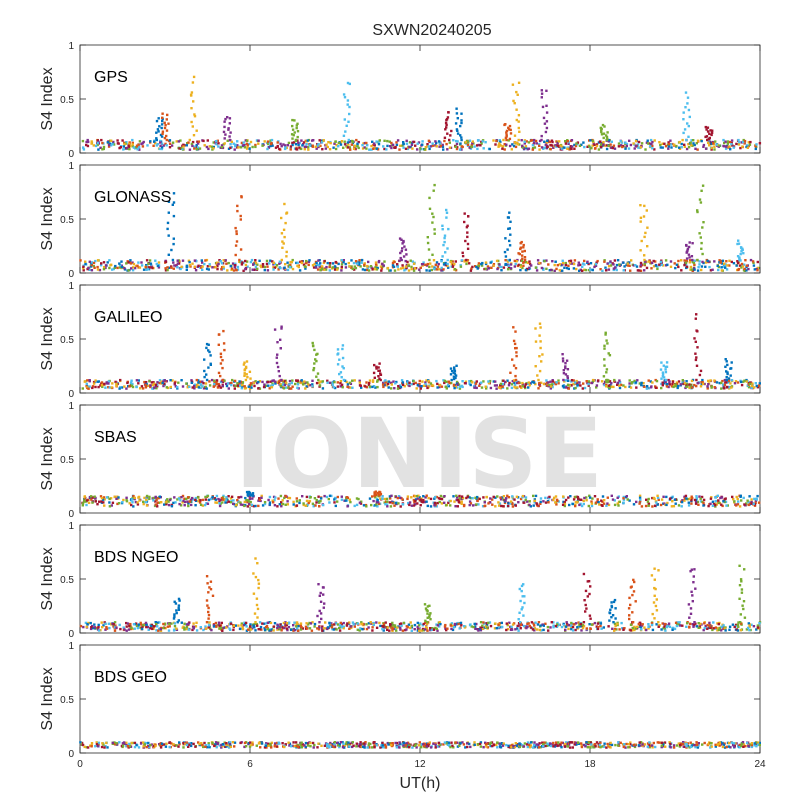 Image resolution: width=800 pixels, height=800 pixels. What do you see at coordinates (71, 634) in the screenshot?
I see `y-tick-label: 0` at bounding box center [71, 634].